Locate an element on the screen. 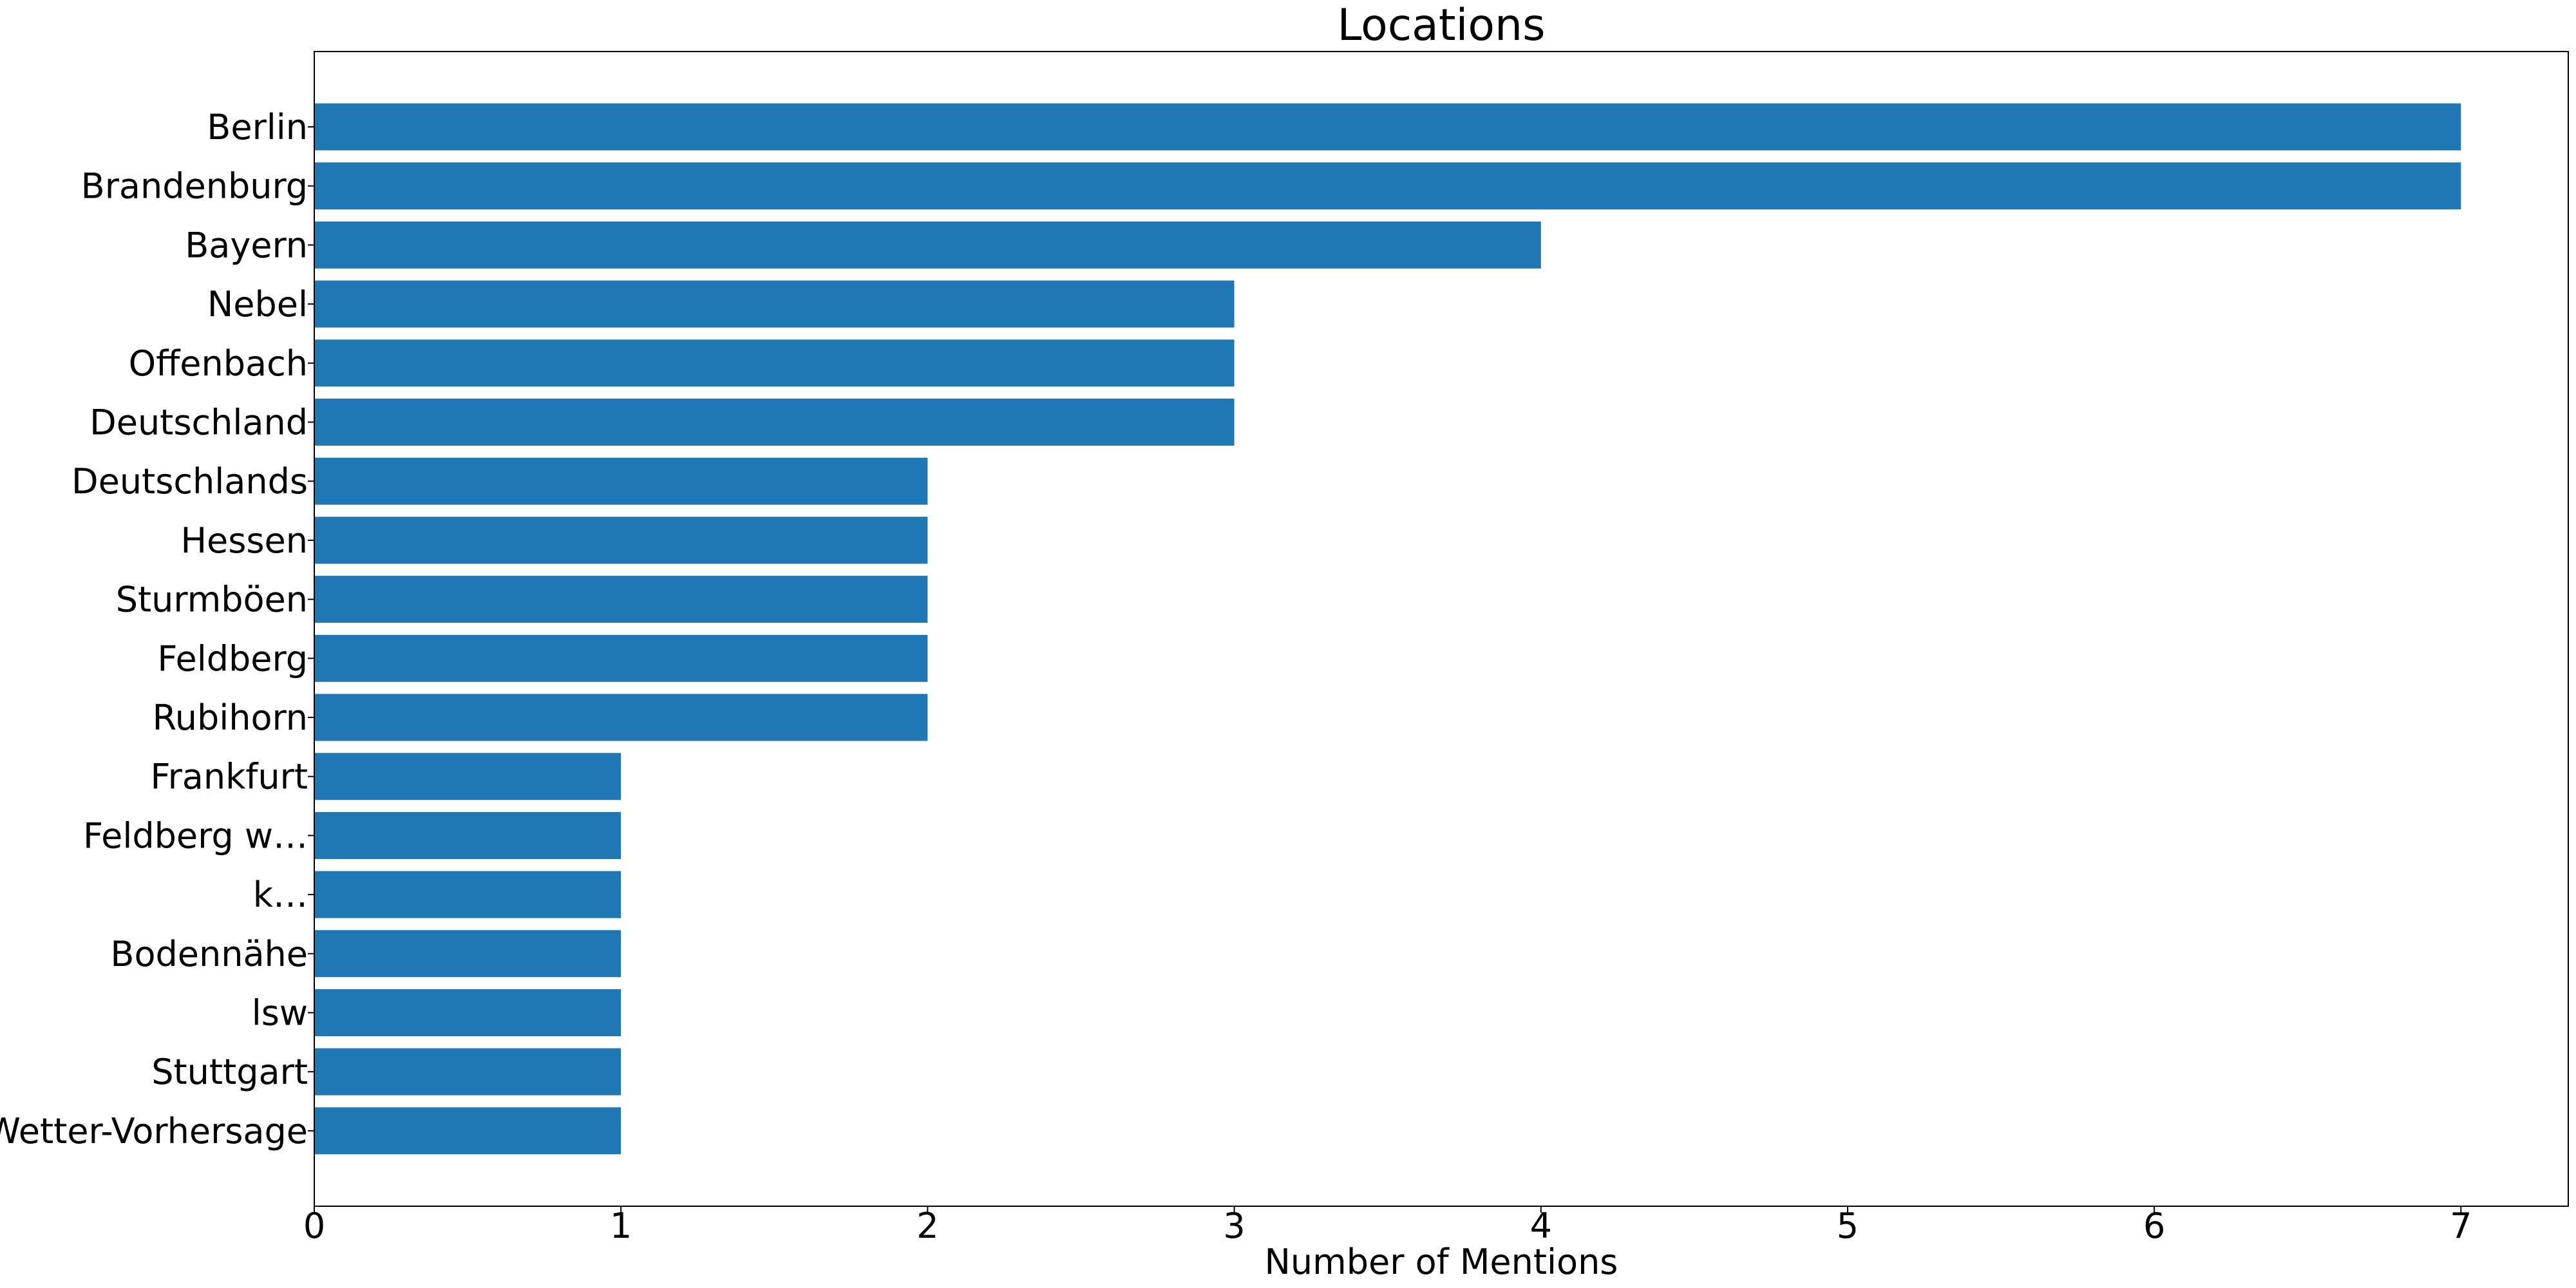  x-tick-label: 1 is located at coordinates (621, 1226).